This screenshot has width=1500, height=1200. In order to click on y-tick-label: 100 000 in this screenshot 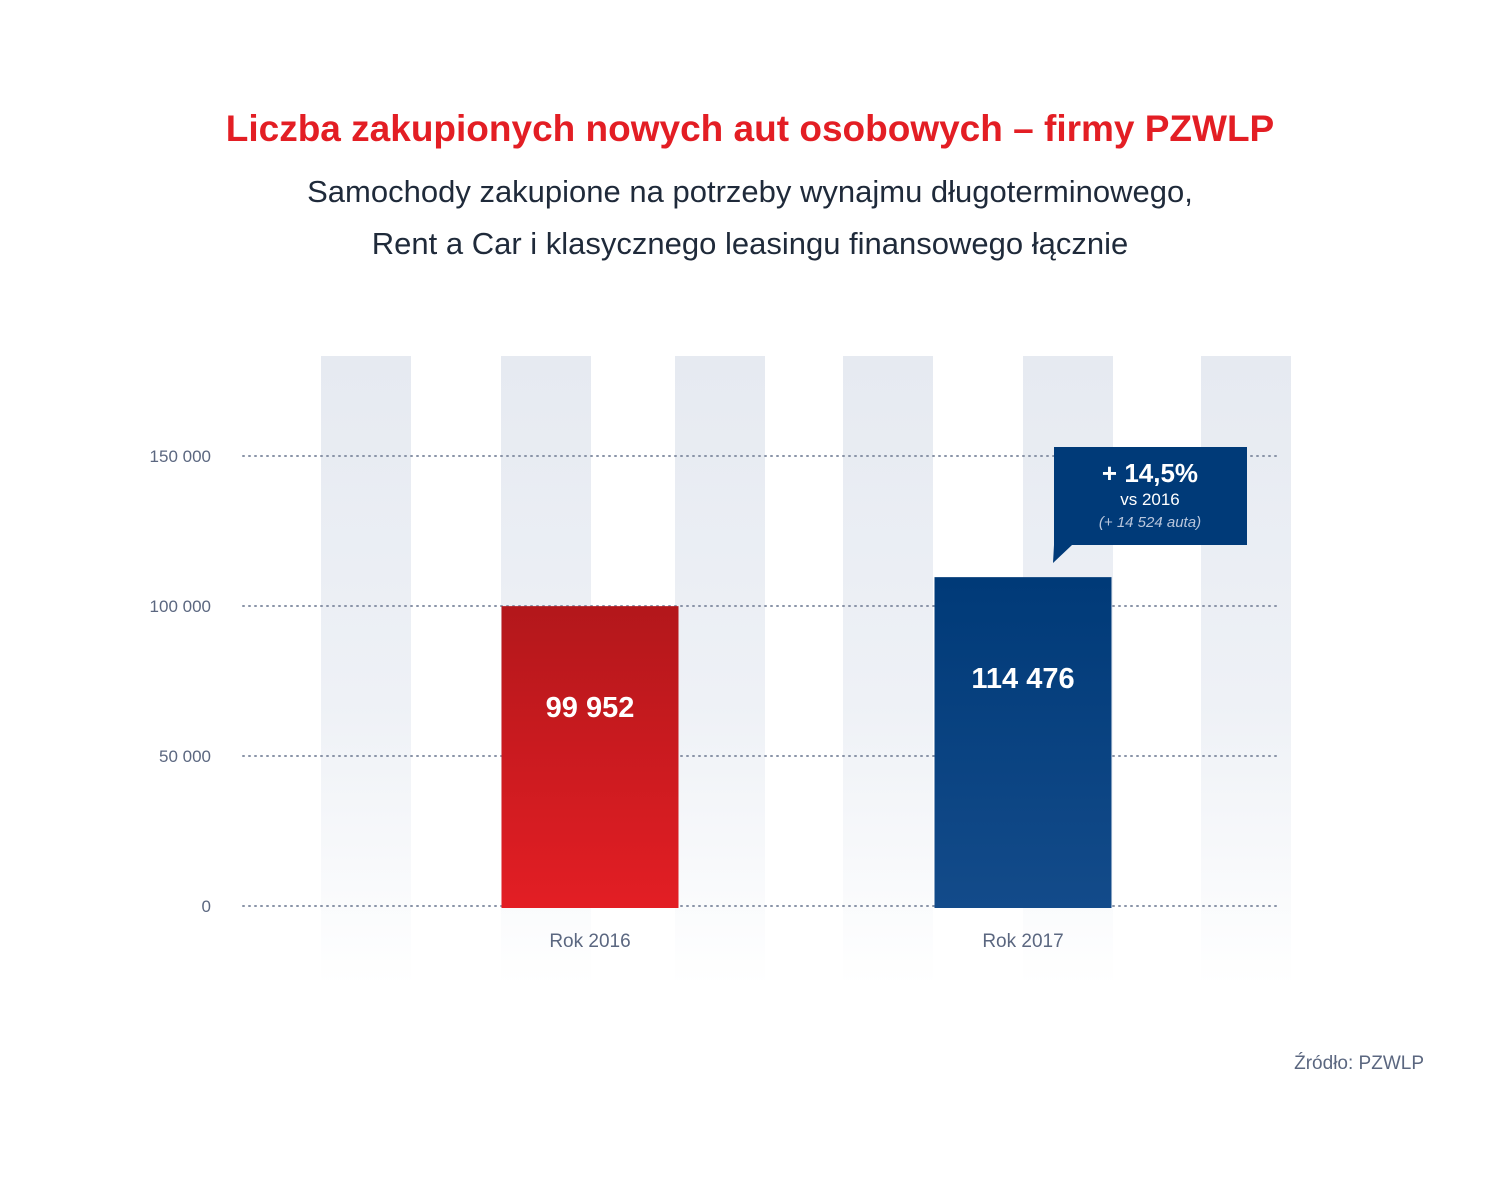, I will do `click(180, 606)`.